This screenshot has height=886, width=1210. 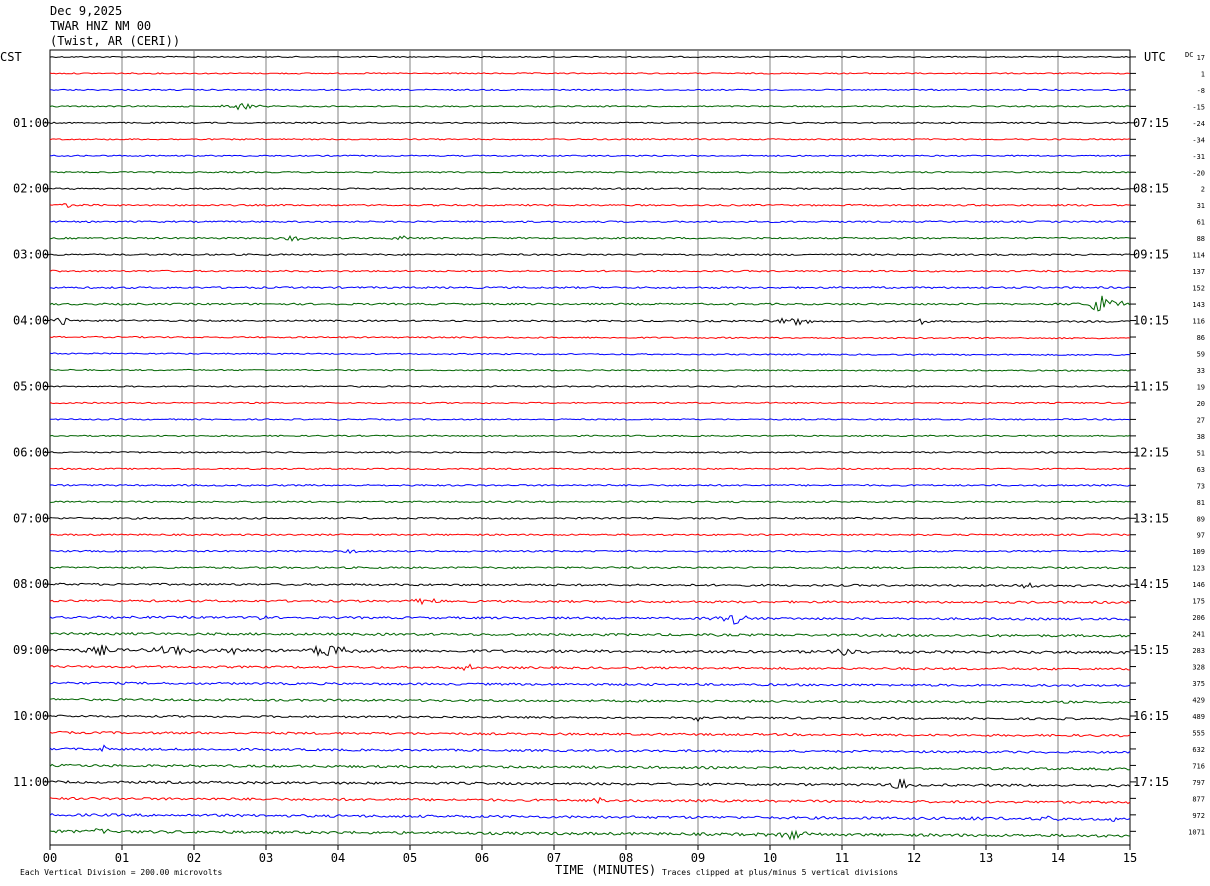 I want to click on dc-offset-label: -20, so click(x=1198, y=173).